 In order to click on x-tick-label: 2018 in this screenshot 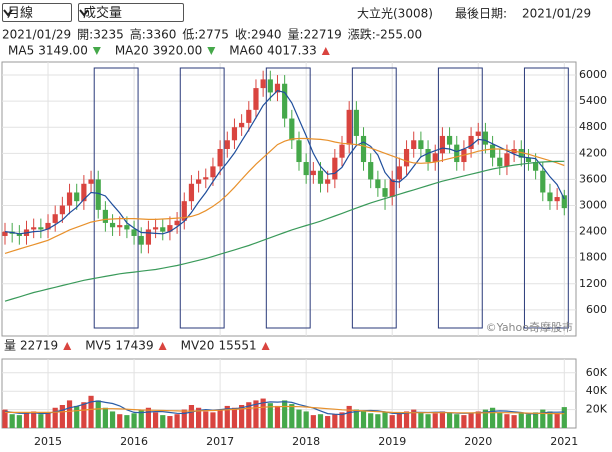, I will do `click(306, 441)`.